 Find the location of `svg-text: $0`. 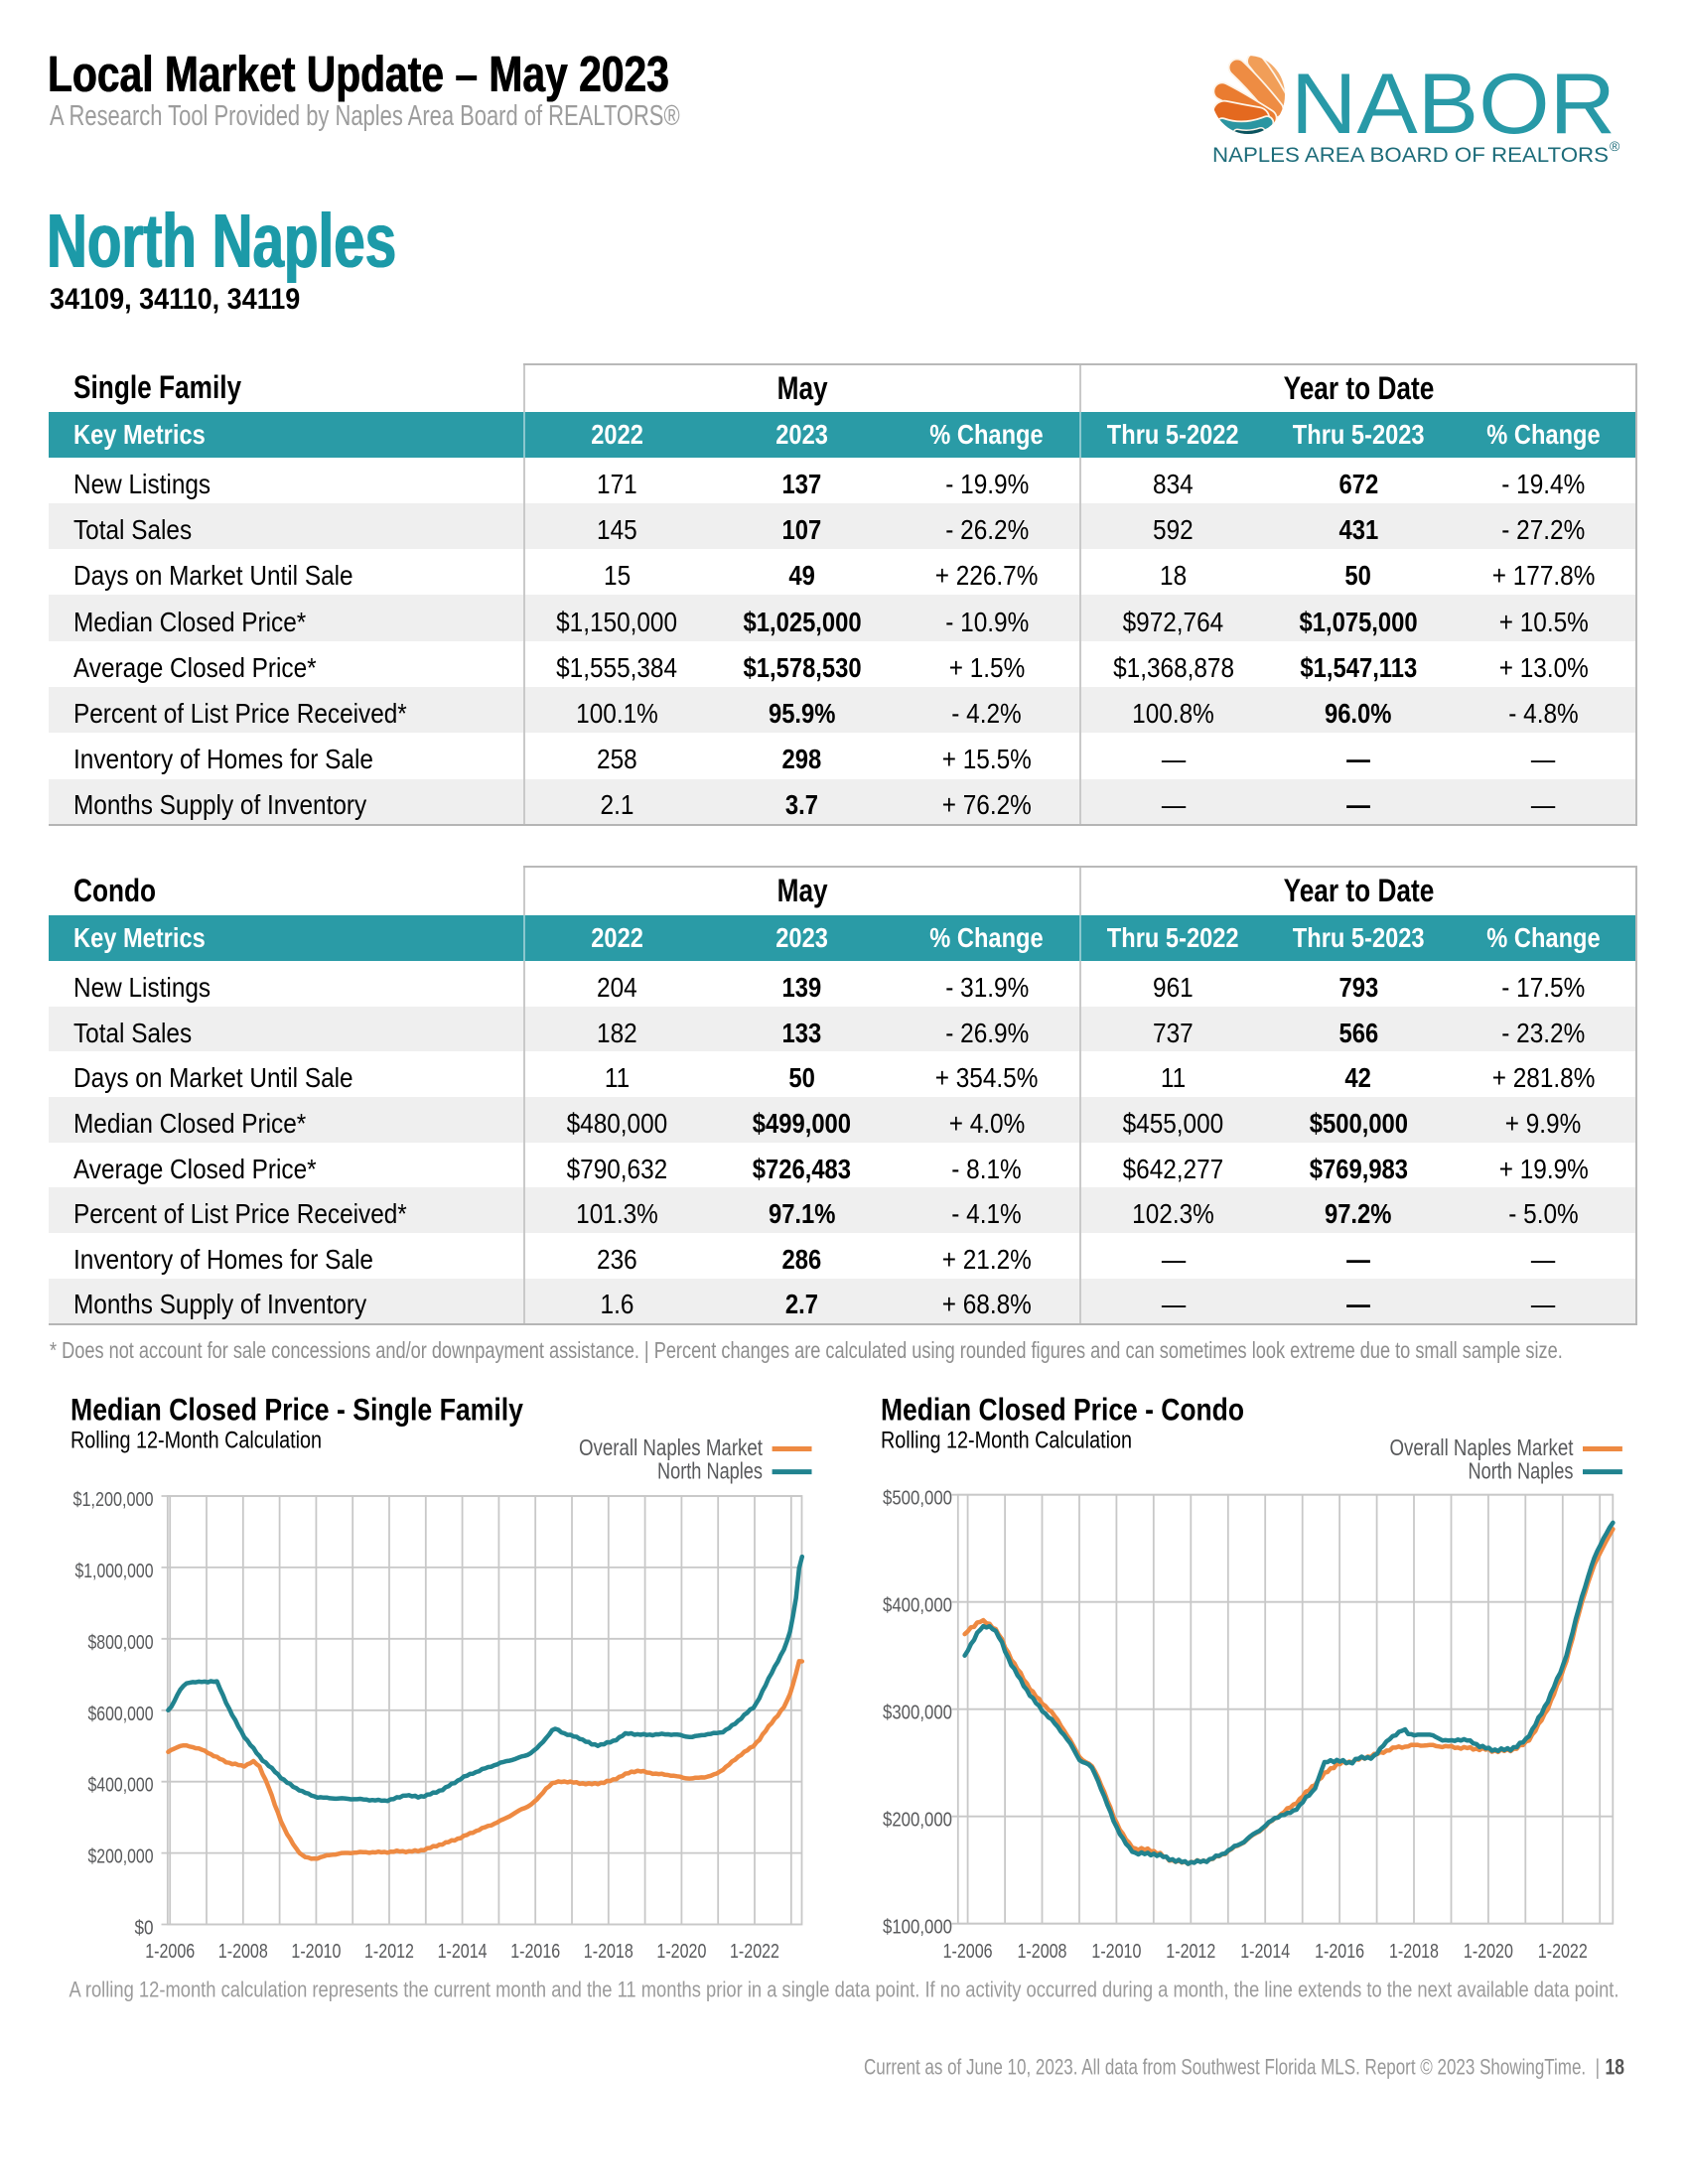

svg-text: $0 is located at coordinates (144, 1928).